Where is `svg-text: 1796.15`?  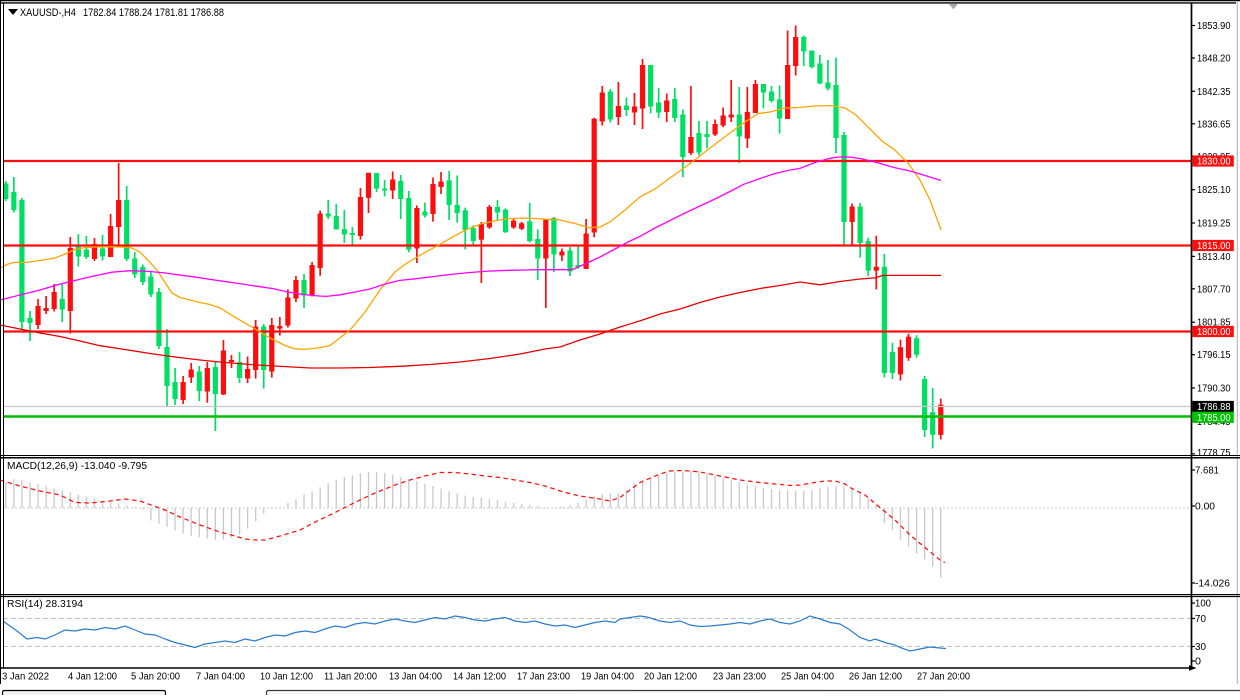 svg-text: 1796.15 is located at coordinates (1214, 355).